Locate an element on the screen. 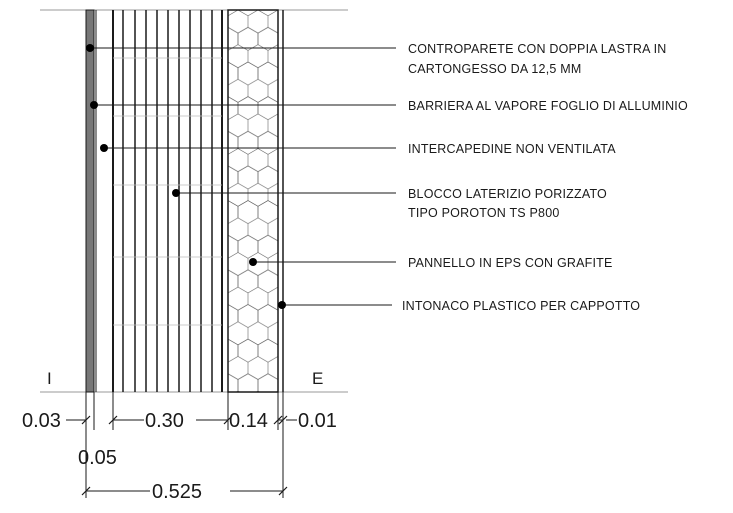 Image resolution: width=733 pixels, height=513 pixels. plasterboard-layer is located at coordinates (90, 201).